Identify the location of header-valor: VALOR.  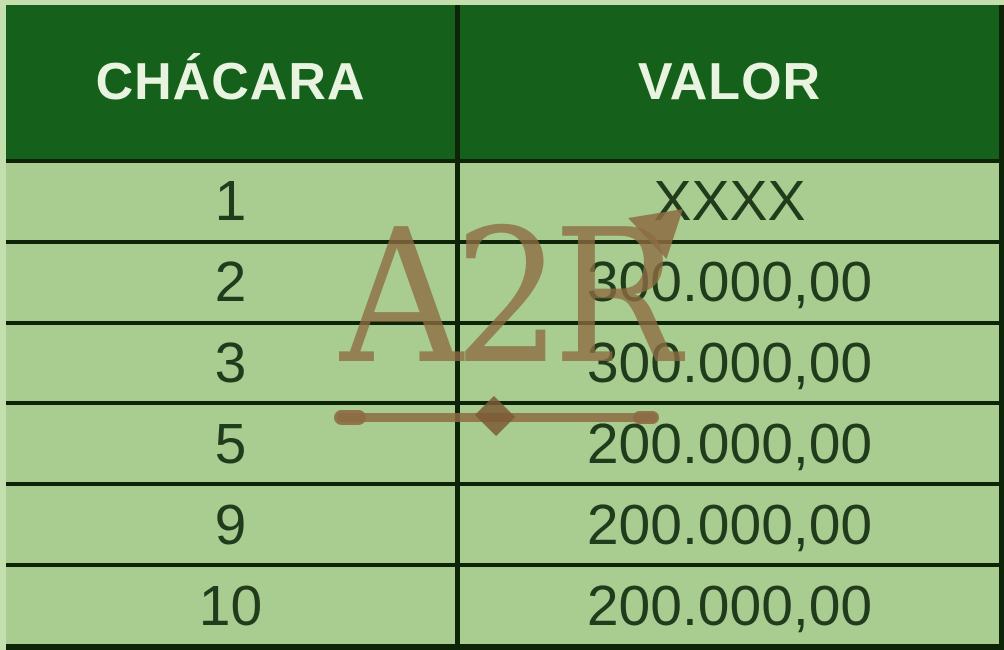
(729, 82).